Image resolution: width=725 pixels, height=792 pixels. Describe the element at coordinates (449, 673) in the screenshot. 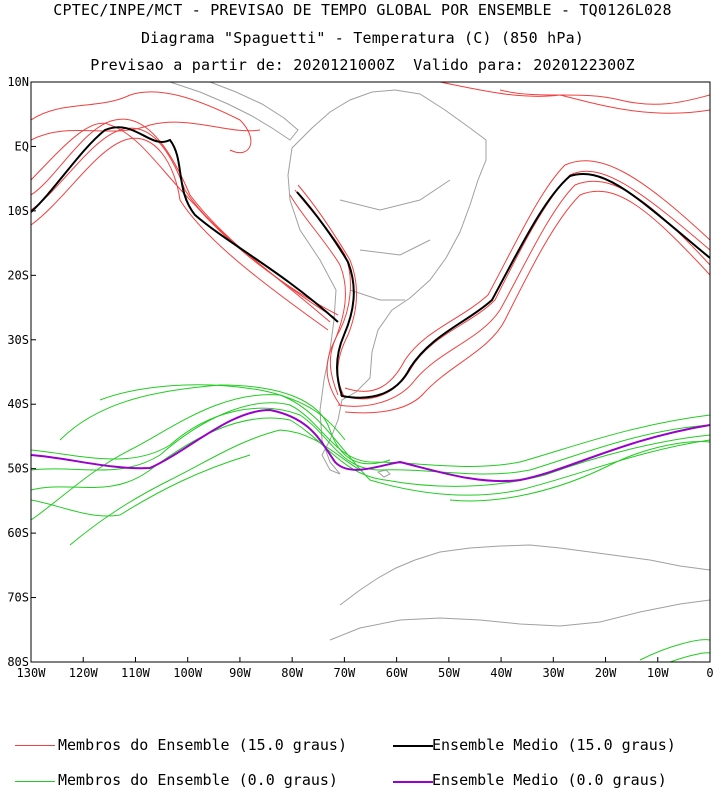

I see `lon-label: 50W` at that location.